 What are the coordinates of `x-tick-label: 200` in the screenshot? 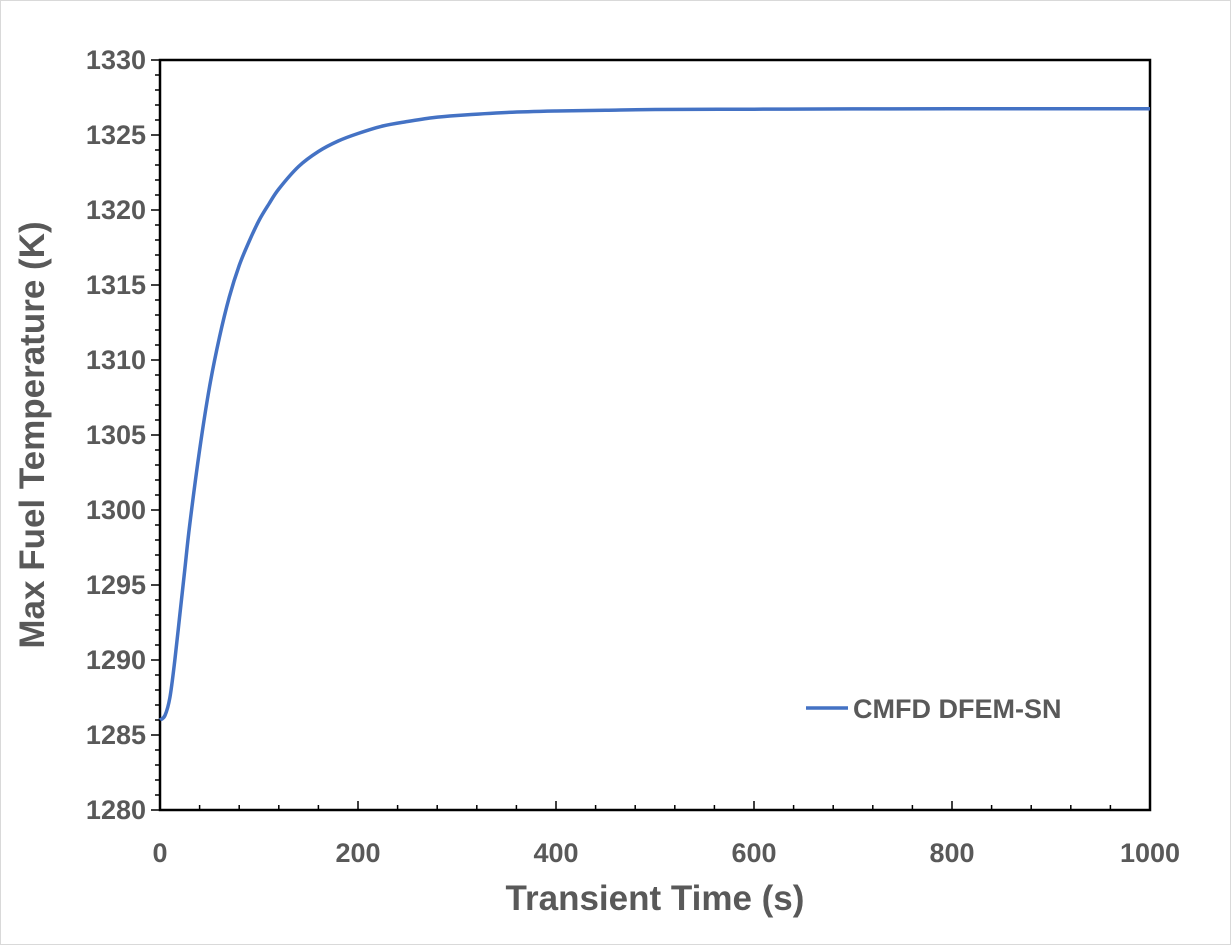 It's located at (357, 853).